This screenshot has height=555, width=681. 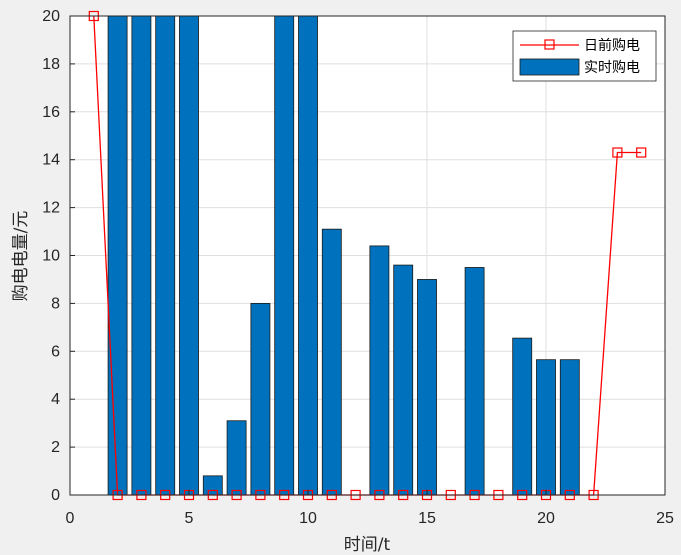 I want to click on legend-line-marker, so click(x=549, y=44).